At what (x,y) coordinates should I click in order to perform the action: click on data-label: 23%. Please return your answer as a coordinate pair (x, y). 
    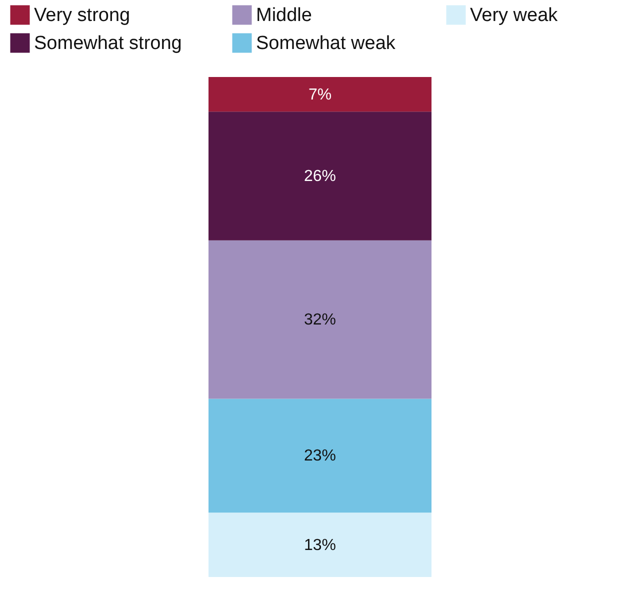
    Looking at the image, I should click on (320, 456).